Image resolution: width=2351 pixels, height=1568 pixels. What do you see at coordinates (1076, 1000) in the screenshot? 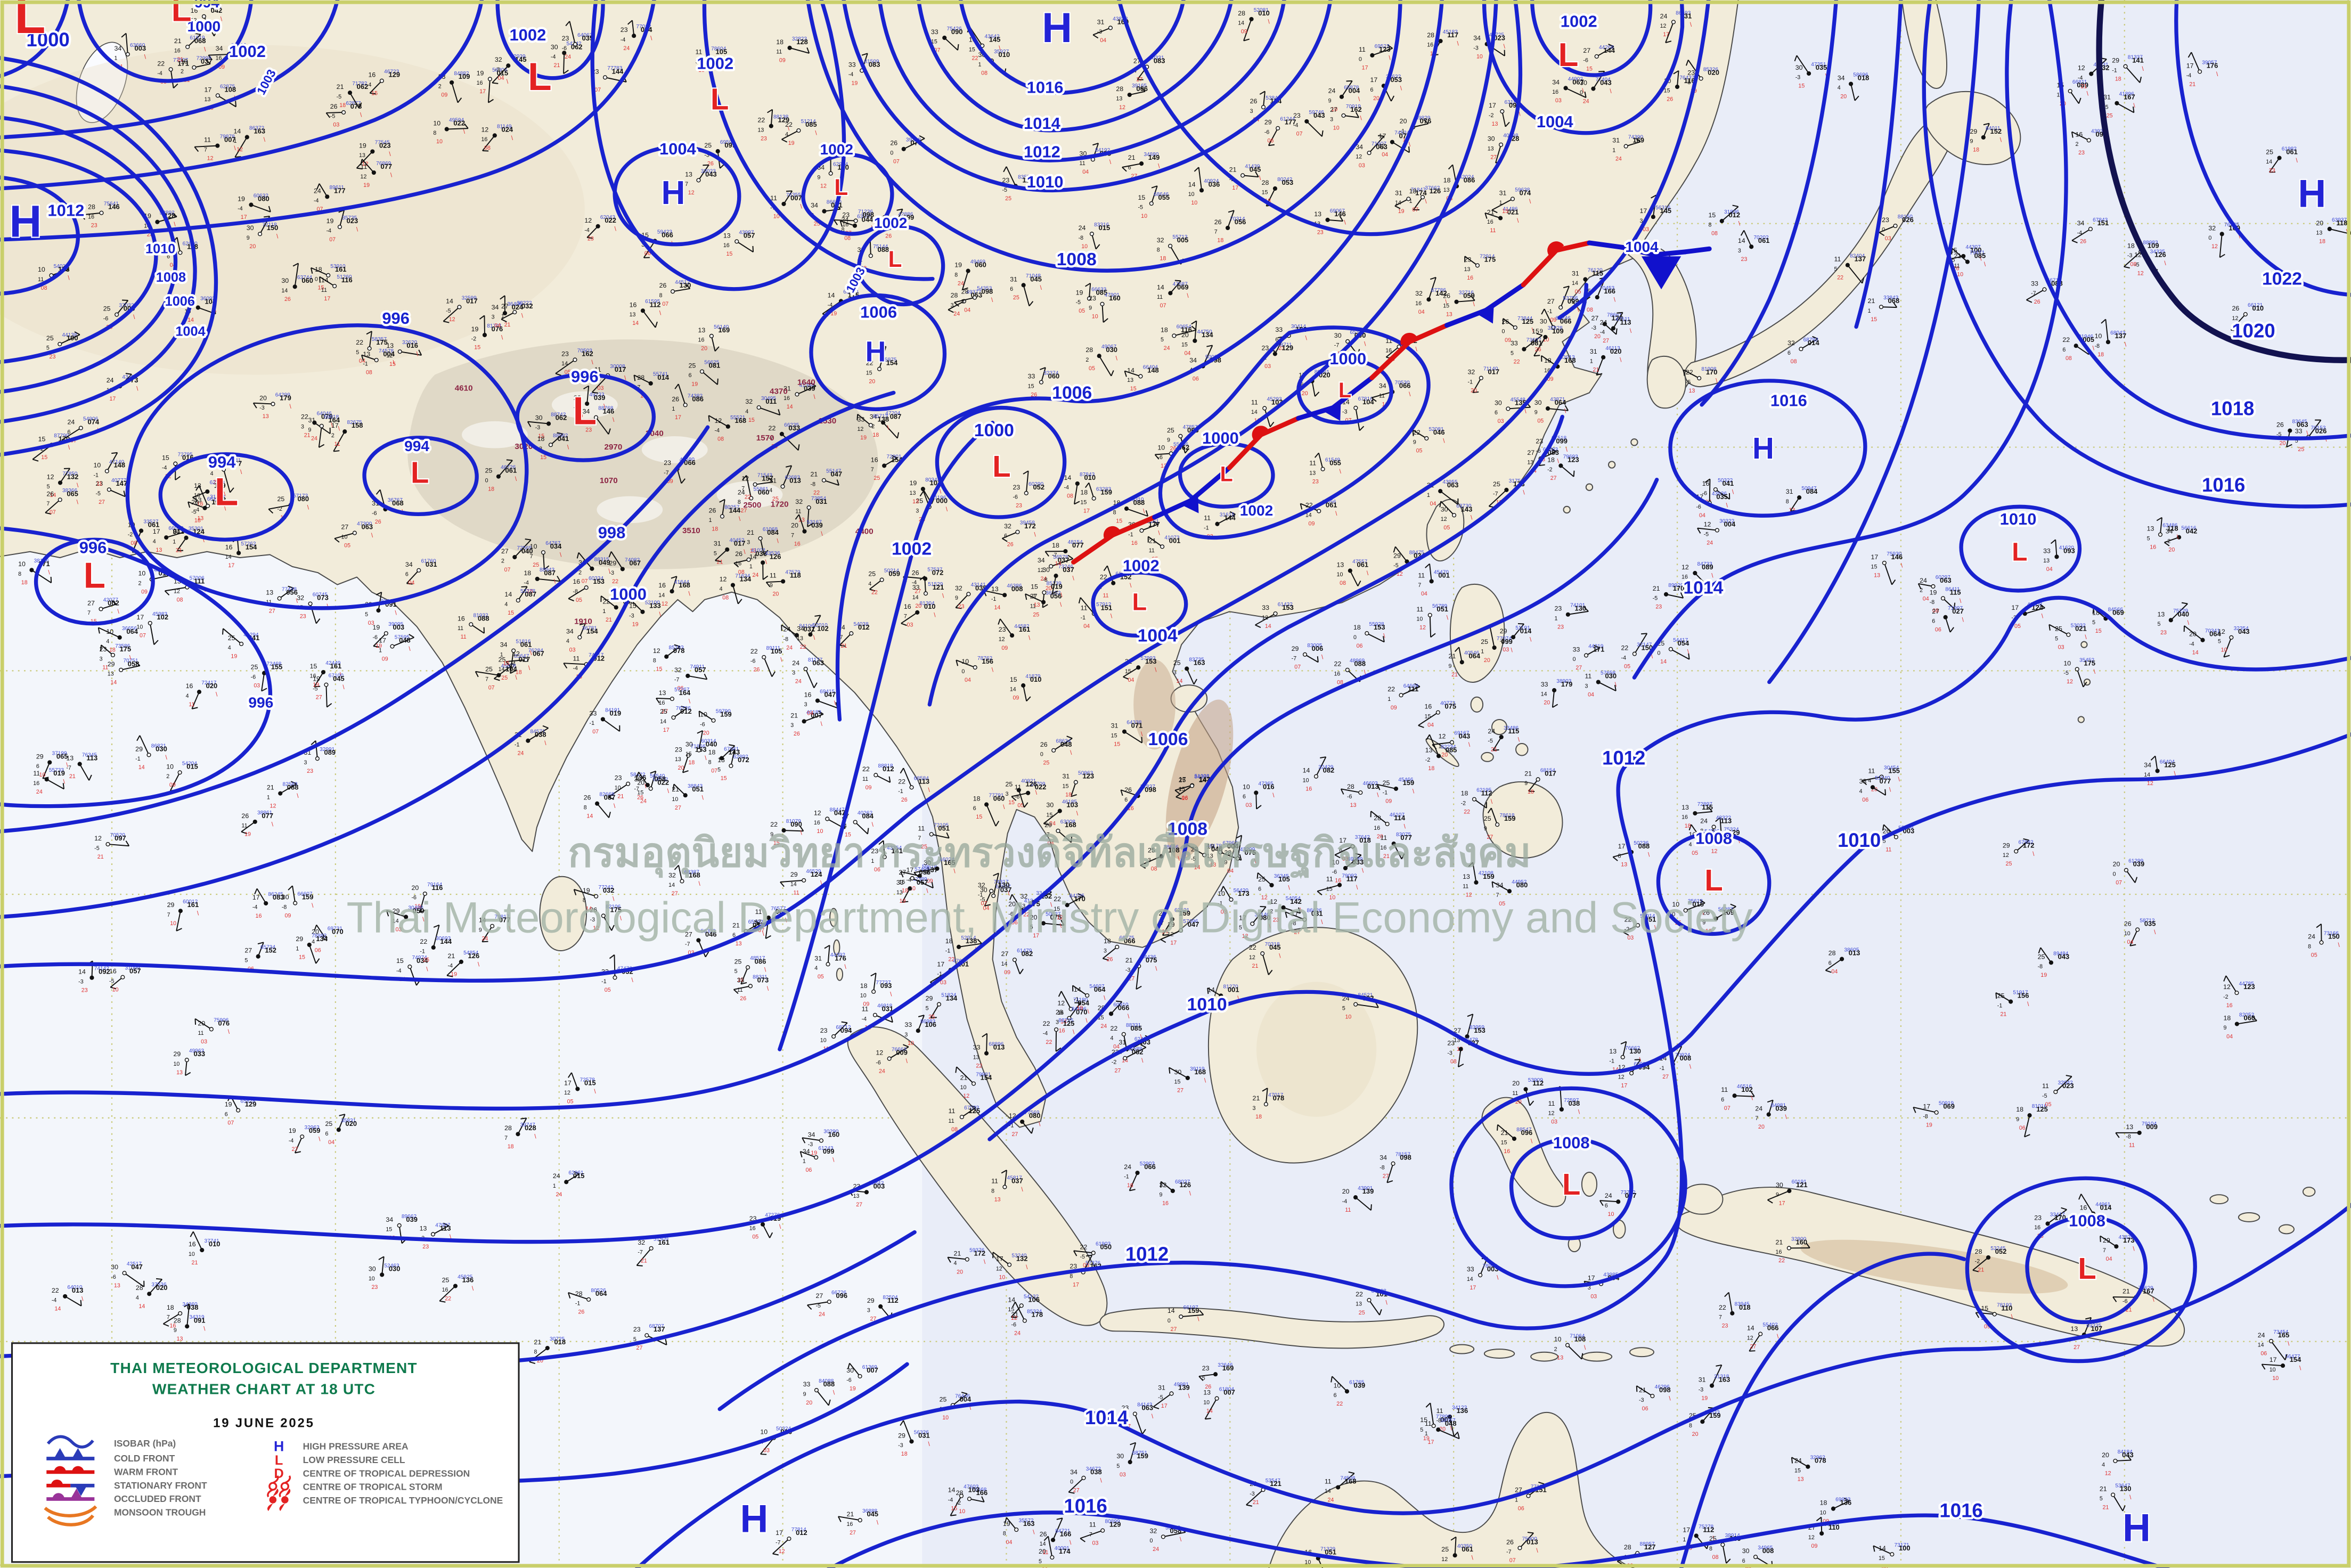
I see `station-value: -1` at bounding box center [1076, 1000].